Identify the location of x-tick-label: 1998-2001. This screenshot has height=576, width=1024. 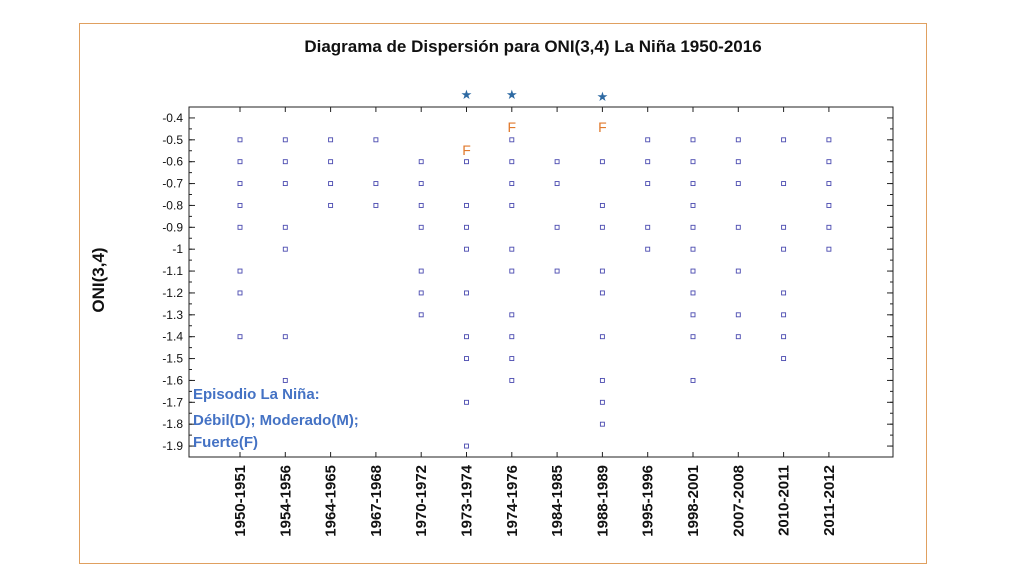
(693, 501).